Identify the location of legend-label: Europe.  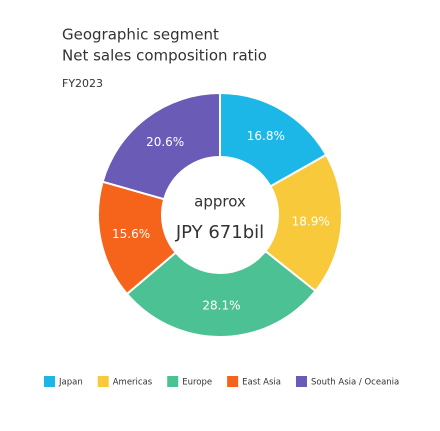
(197, 383).